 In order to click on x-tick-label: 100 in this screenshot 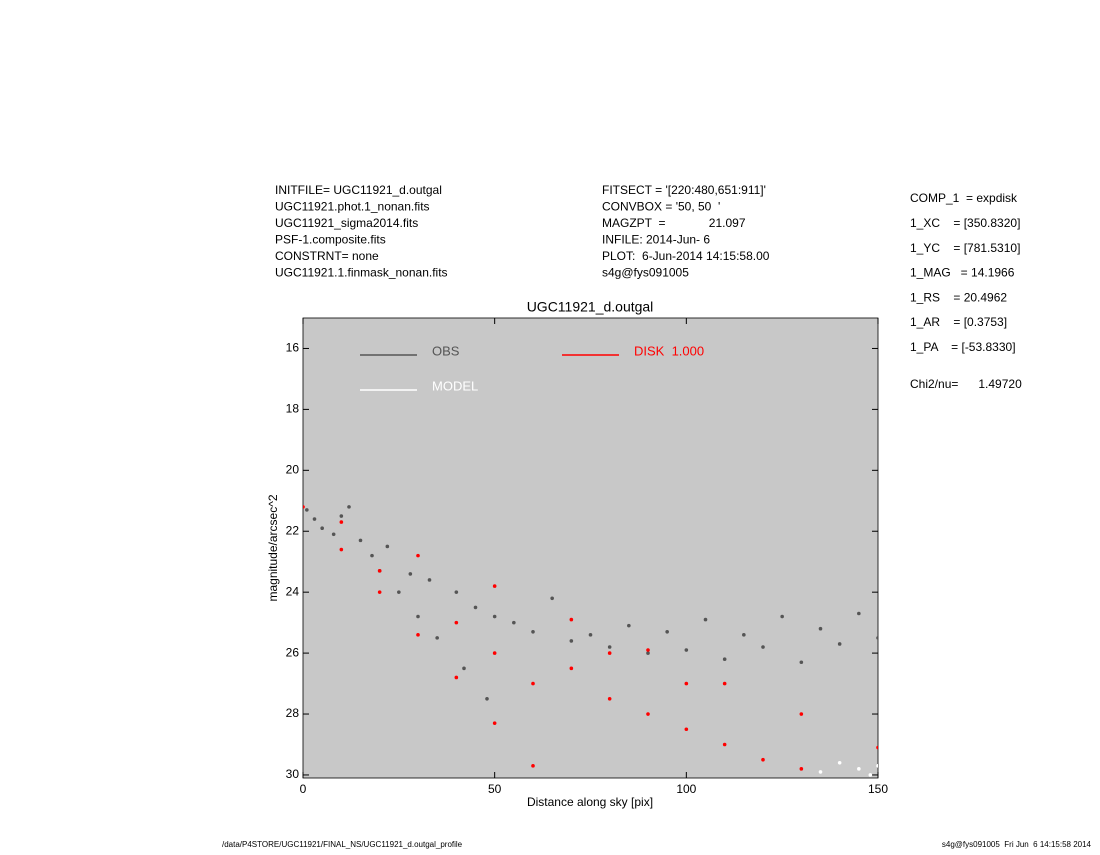, I will do `click(686, 789)`.